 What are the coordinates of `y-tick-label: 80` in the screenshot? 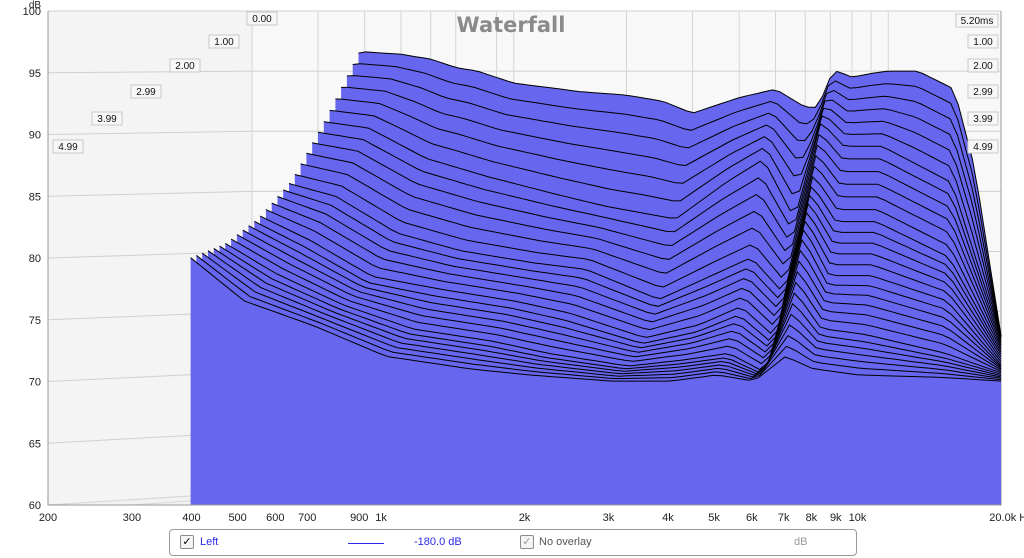 It's located at (35, 259).